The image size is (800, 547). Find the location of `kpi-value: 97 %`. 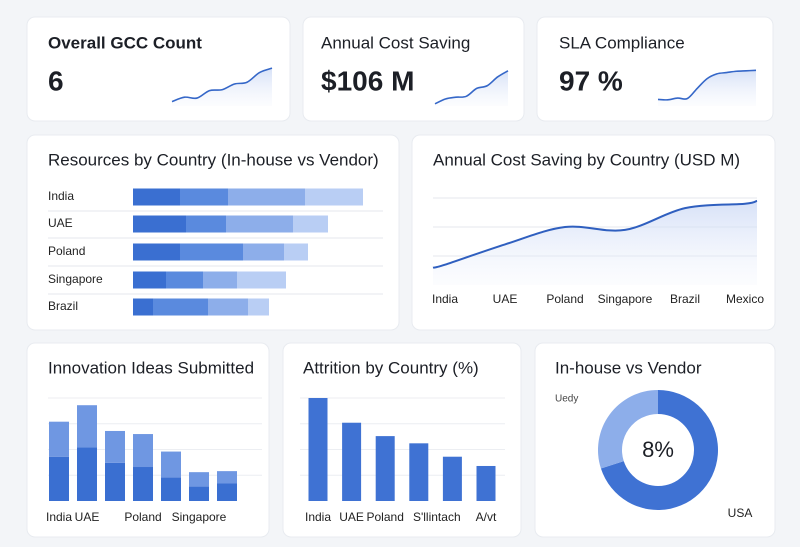

kpi-value: 97 % is located at coordinates (591, 80).